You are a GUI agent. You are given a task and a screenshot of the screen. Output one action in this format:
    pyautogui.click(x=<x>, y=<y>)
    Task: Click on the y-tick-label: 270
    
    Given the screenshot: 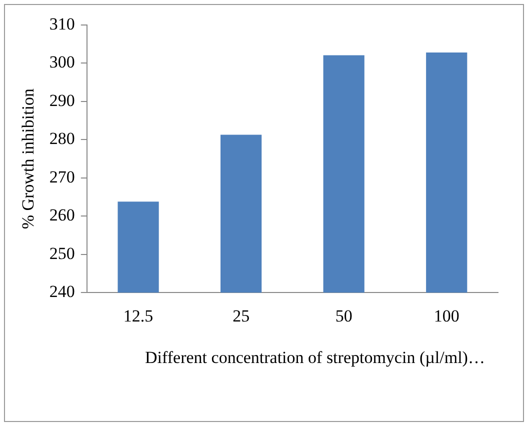 What is the action you would take?
    pyautogui.click(x=62, y=176)
    